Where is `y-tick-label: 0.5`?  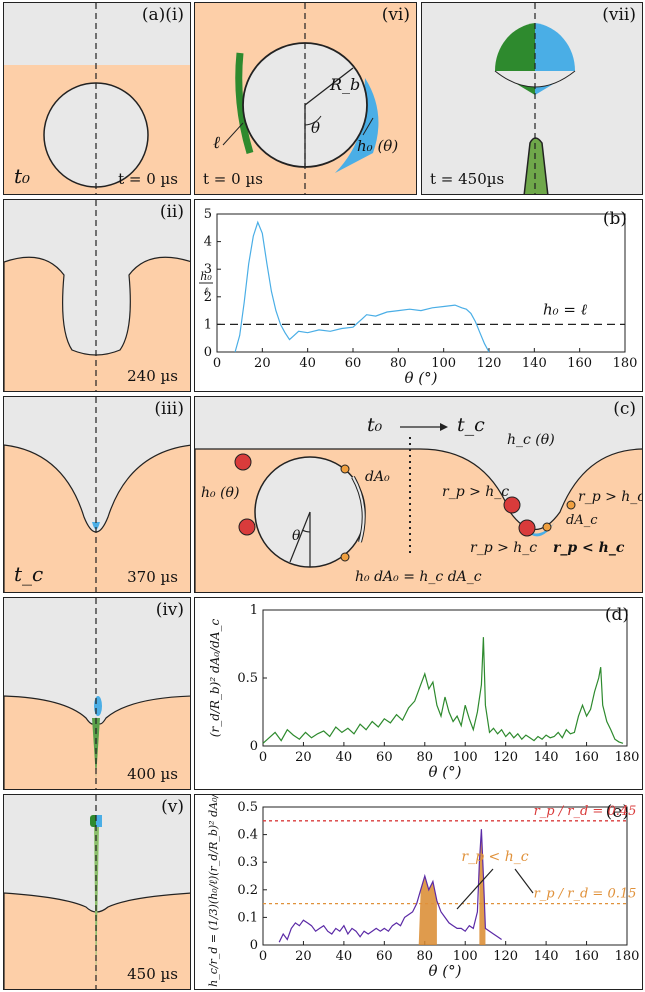 y-tick-label: 0.5 is located at coordinates (247, 678).